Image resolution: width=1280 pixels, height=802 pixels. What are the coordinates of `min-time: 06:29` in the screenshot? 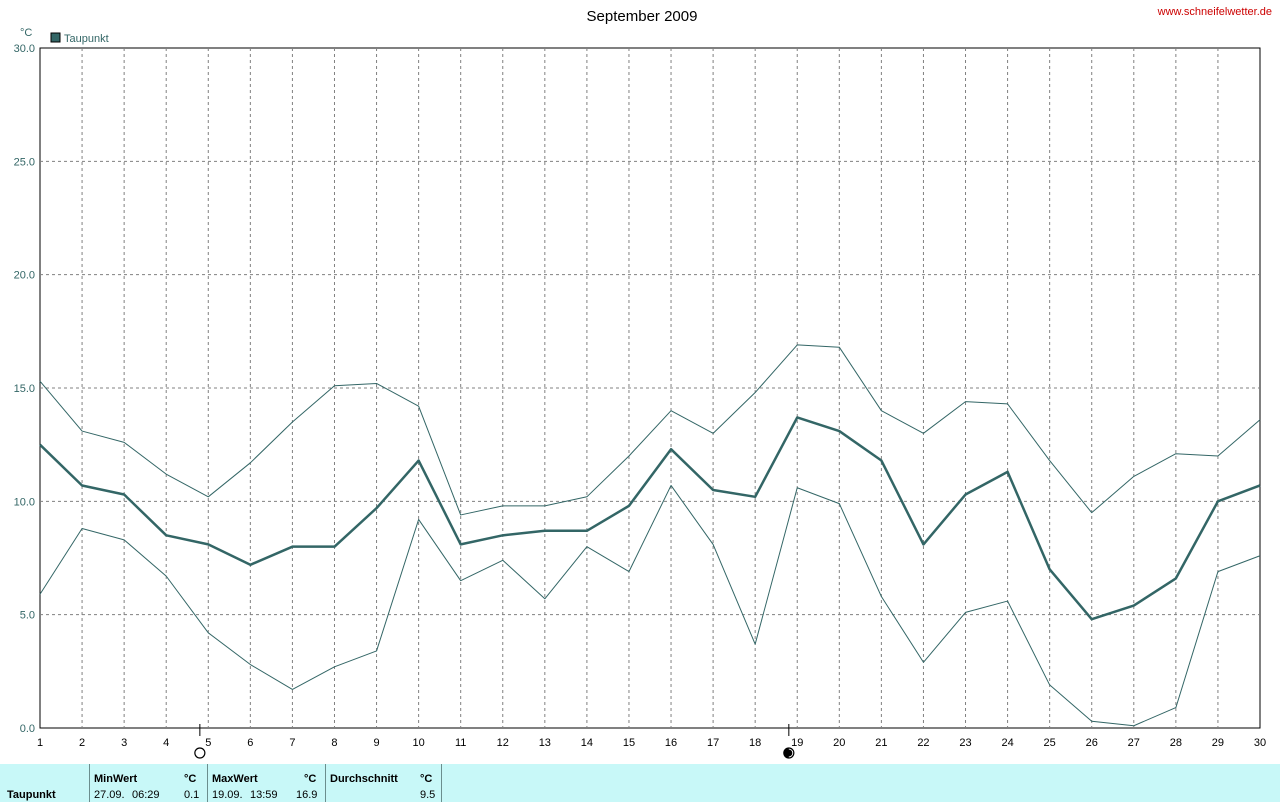 It's located at (146, 795).